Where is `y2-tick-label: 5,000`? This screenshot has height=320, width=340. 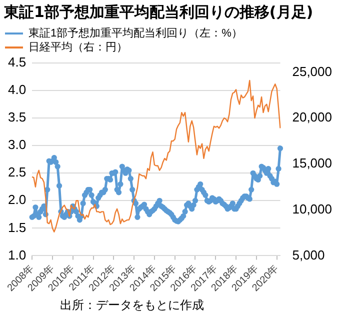 y2-tick-label: 5,000 is located at coordinates (308, 254).